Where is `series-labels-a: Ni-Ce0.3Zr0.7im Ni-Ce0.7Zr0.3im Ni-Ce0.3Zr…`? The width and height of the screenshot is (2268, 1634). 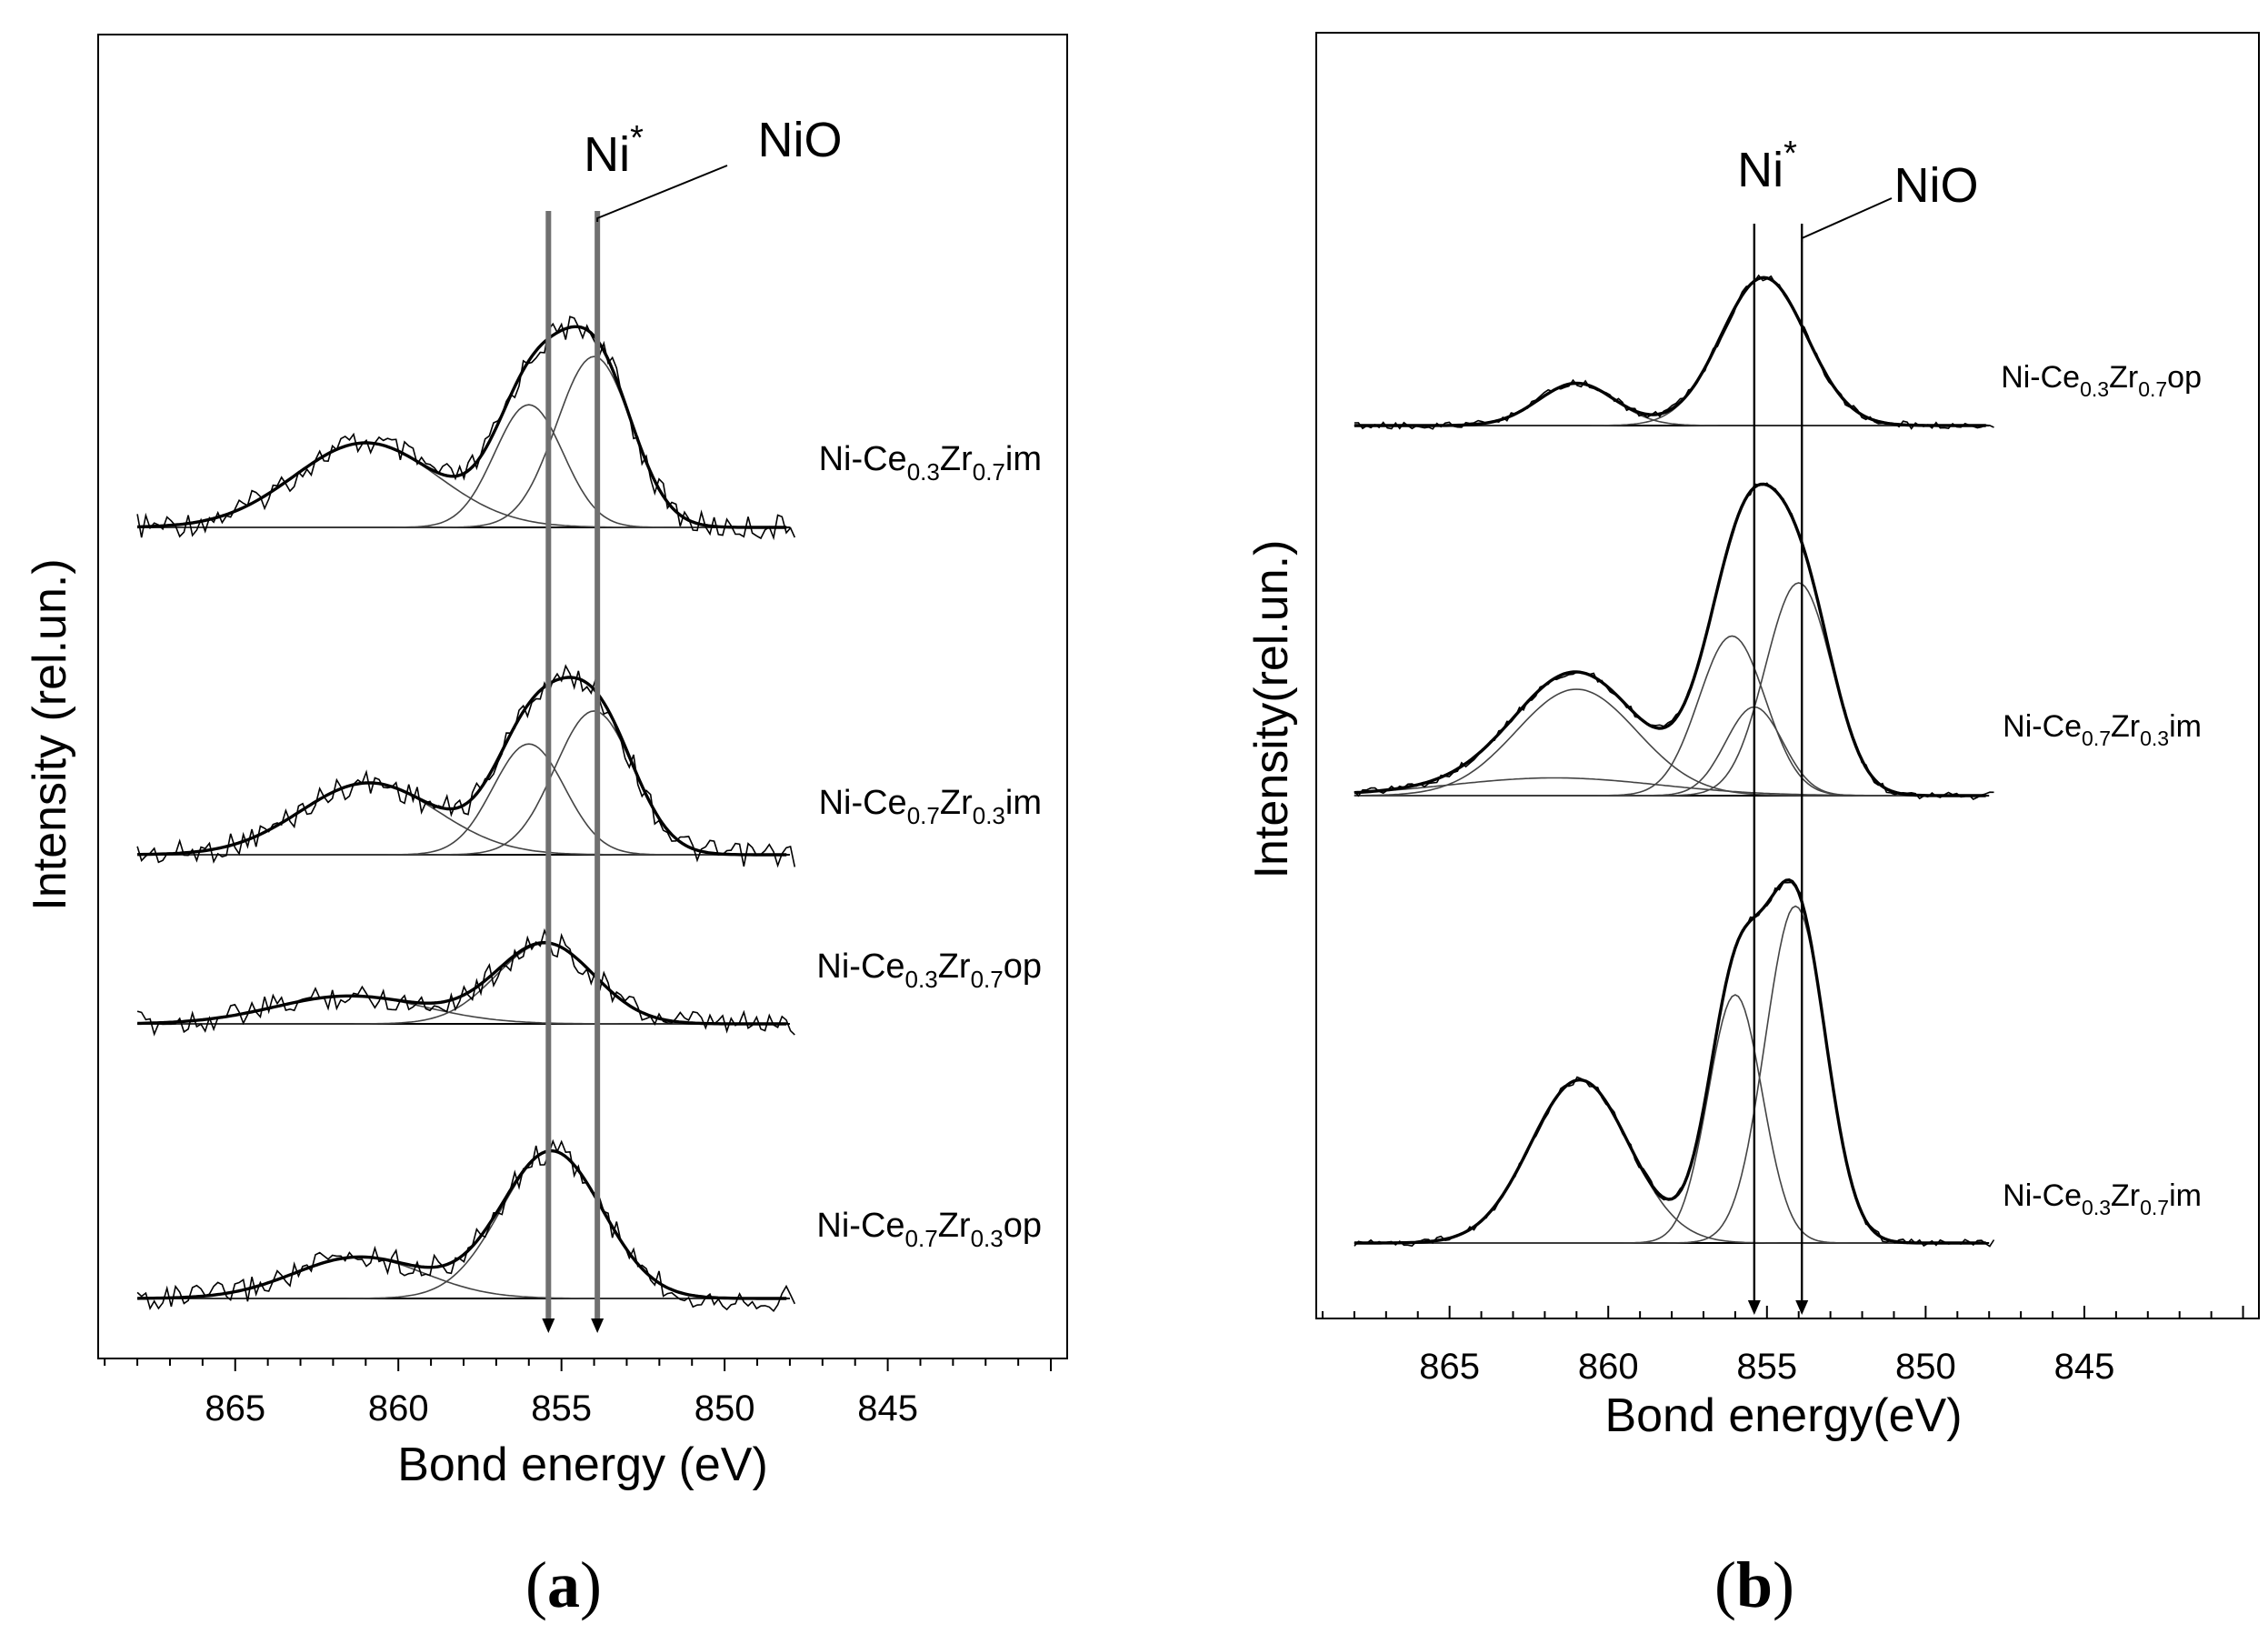
series-labels-a: Ni-Ce0.3Zr0.7im Ni-Ce0.7Zr0.3im Ni-Ce0.3Zr… is located at coordinates (929, 846).